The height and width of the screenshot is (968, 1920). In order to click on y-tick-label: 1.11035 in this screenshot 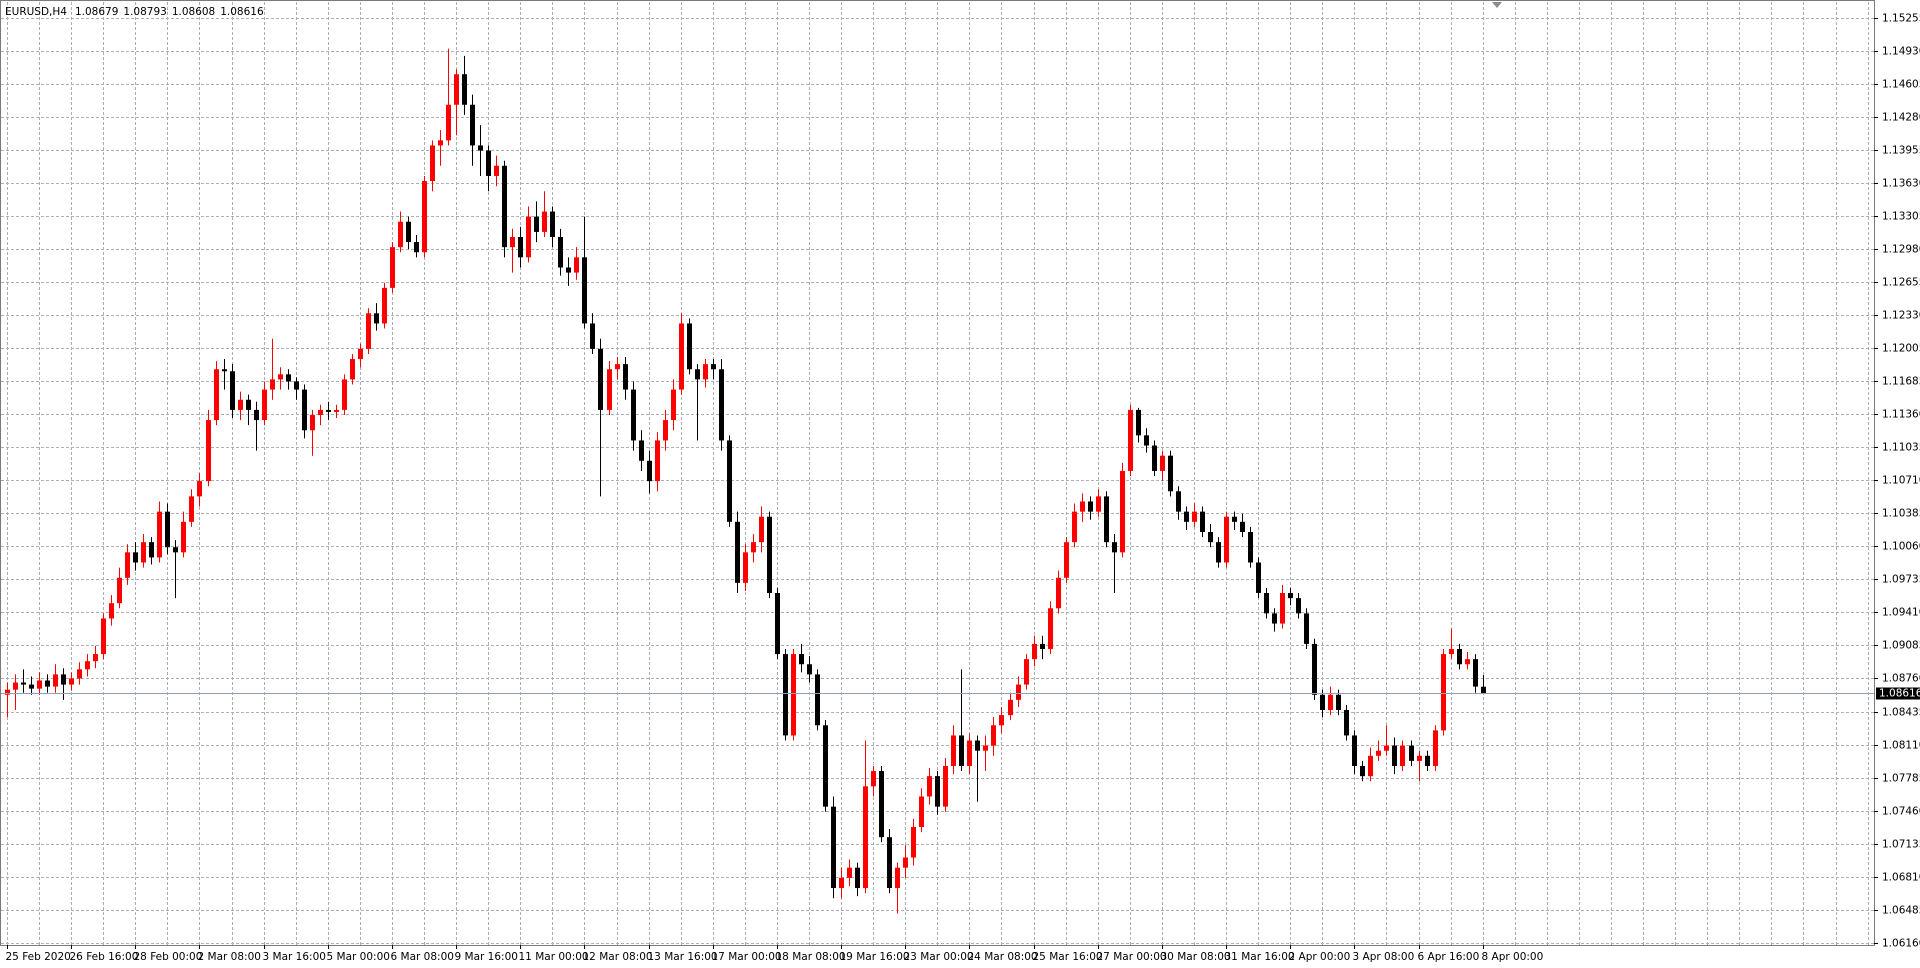, I will do `click(1901, 448)`.